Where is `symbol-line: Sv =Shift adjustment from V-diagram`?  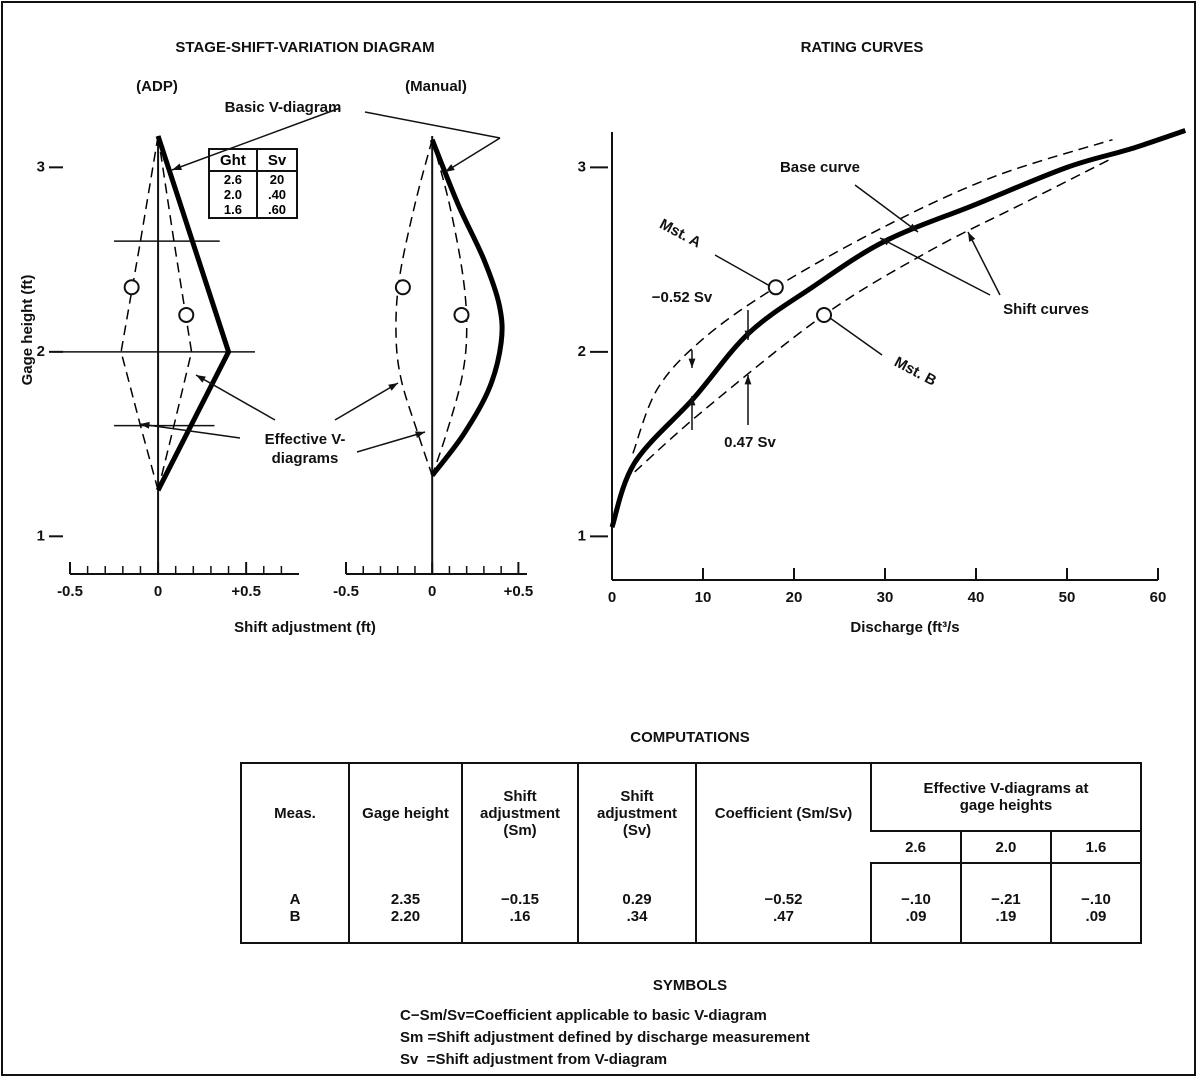 symbol-line: Sv =Shift adjustment from V-diagram is located at coordinates (533, 1059).